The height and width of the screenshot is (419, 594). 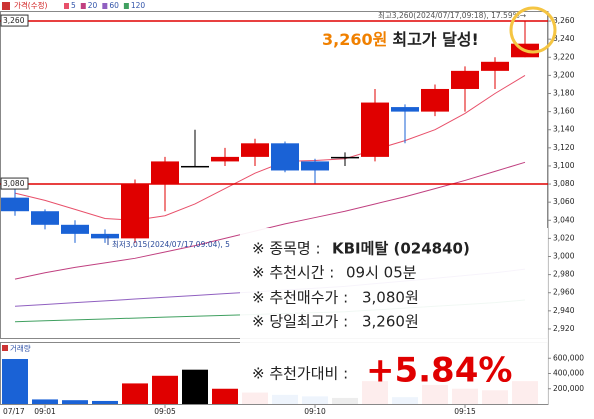 What do you see at coordinates (564, 328) in the screenshot?
I see `y-tick-label: 2,920` at bounding box center [564, 328].